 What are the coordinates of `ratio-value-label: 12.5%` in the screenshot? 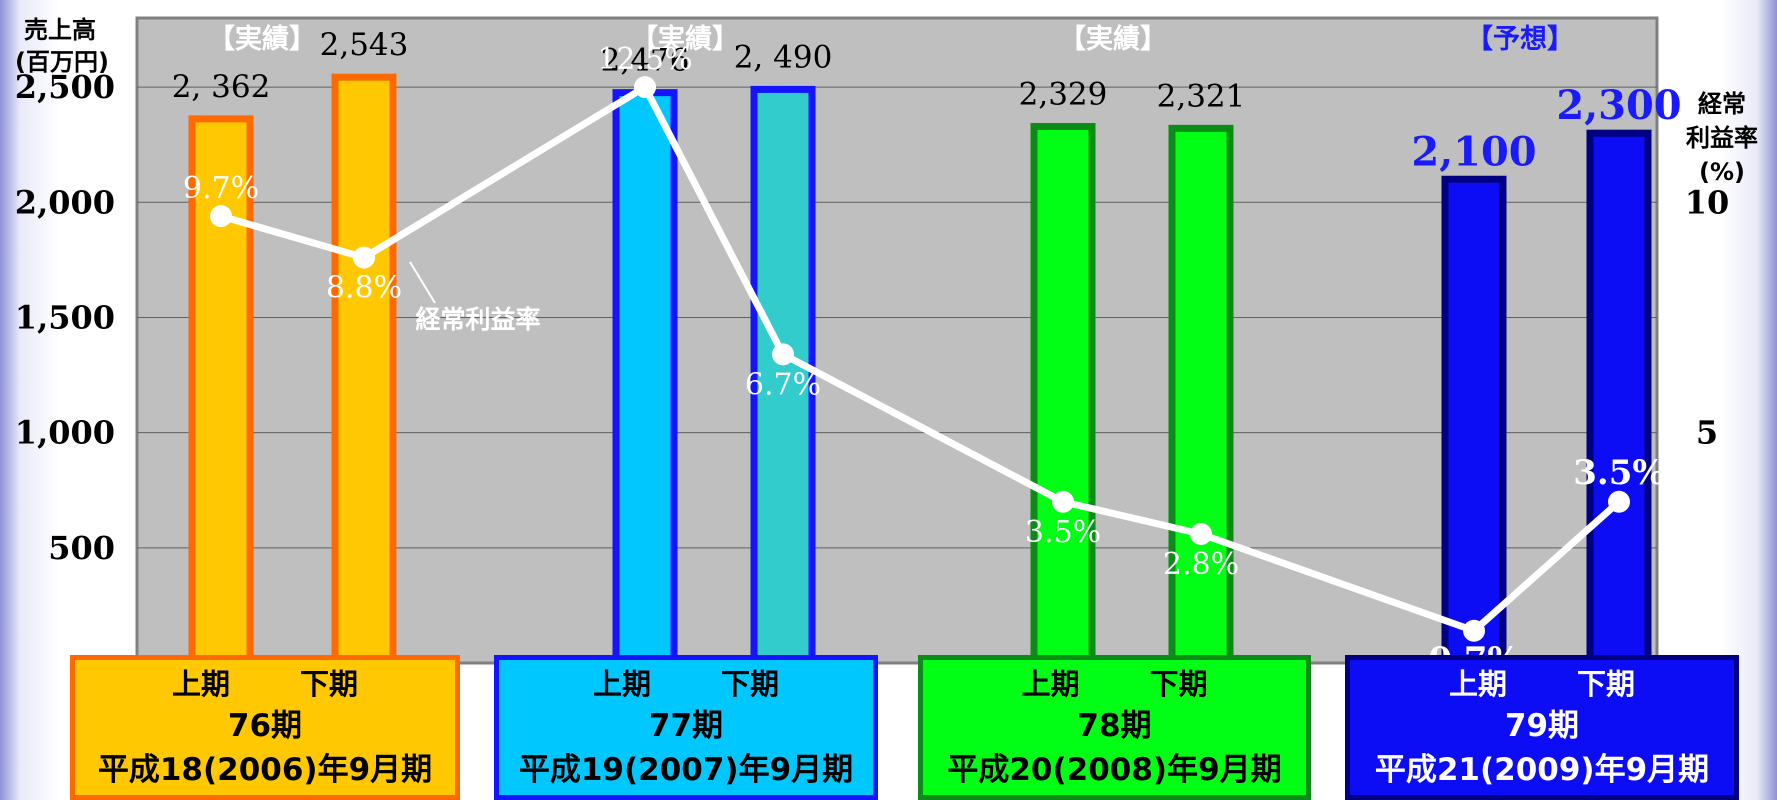 It's located at (644, 59).